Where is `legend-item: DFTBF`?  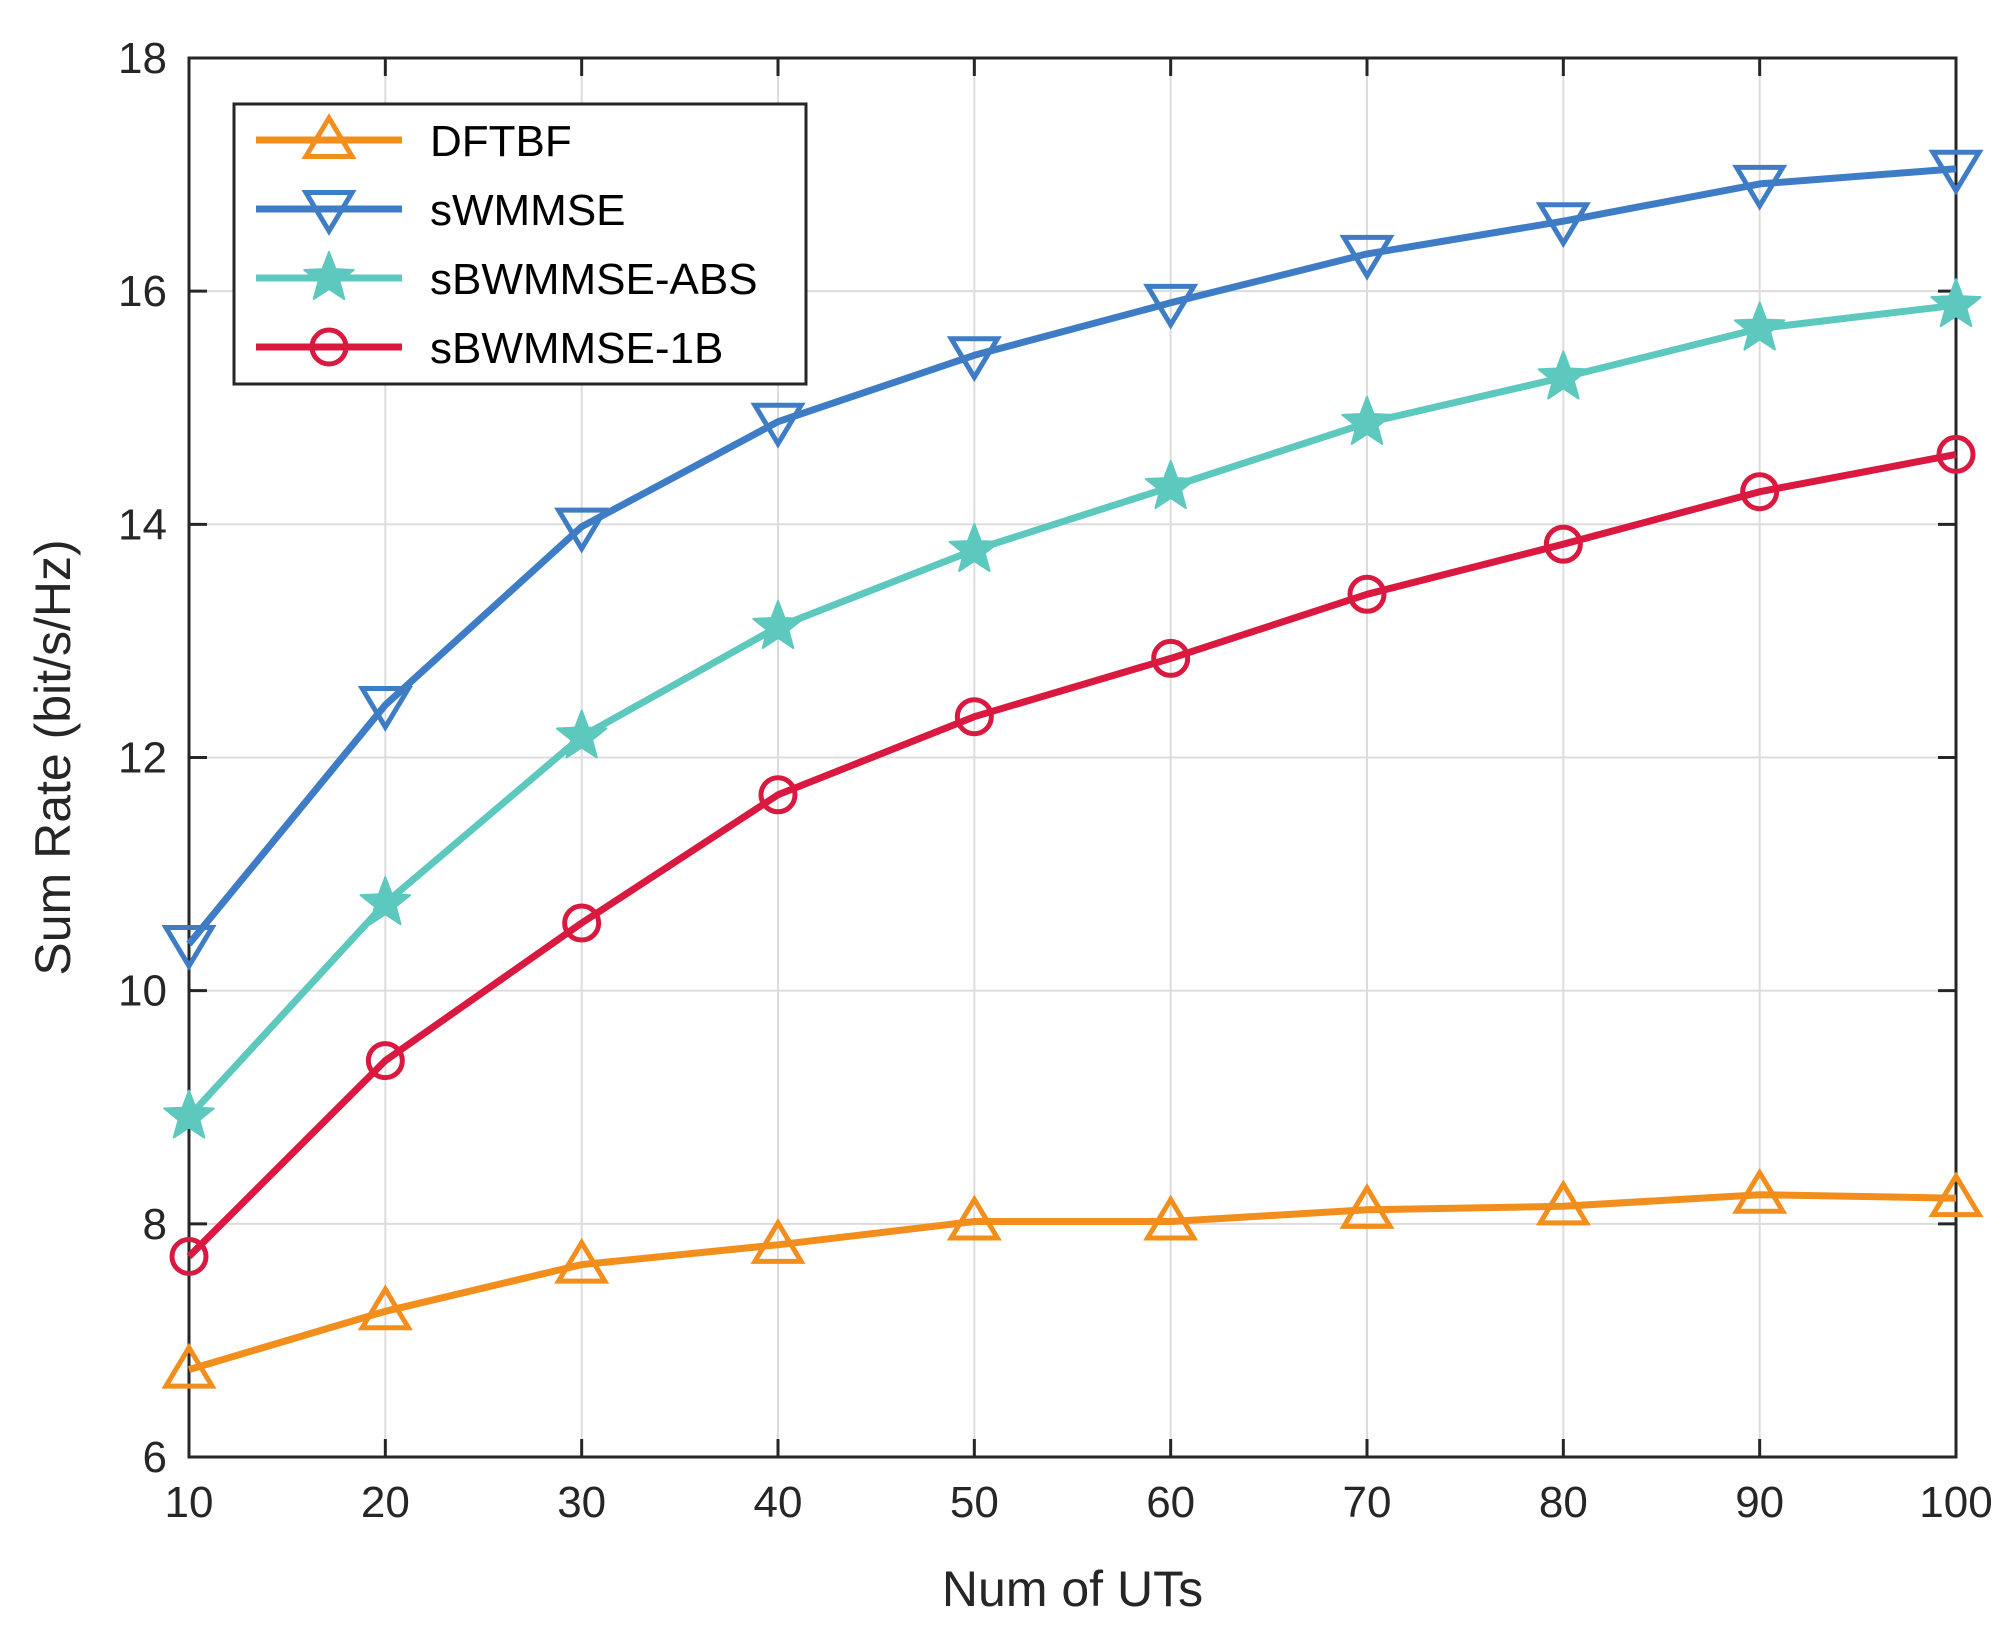 legend-item: DFTBF is located at coordinates (414, 139).